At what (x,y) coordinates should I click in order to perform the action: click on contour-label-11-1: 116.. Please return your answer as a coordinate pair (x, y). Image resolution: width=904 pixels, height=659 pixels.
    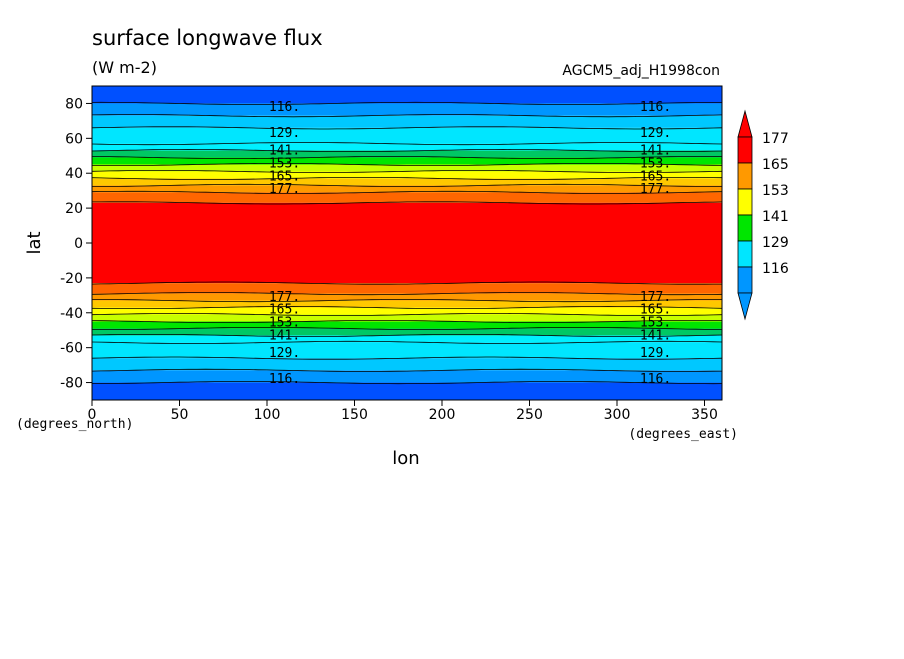
    Looking at the image, I should click on (655, 379).